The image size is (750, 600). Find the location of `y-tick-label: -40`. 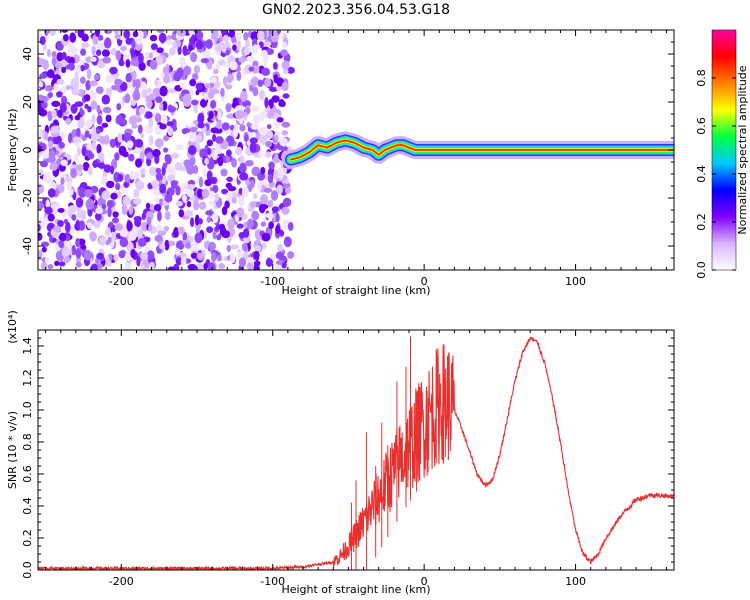

y-tick-label: -40 is located at coordinates (27, 246).